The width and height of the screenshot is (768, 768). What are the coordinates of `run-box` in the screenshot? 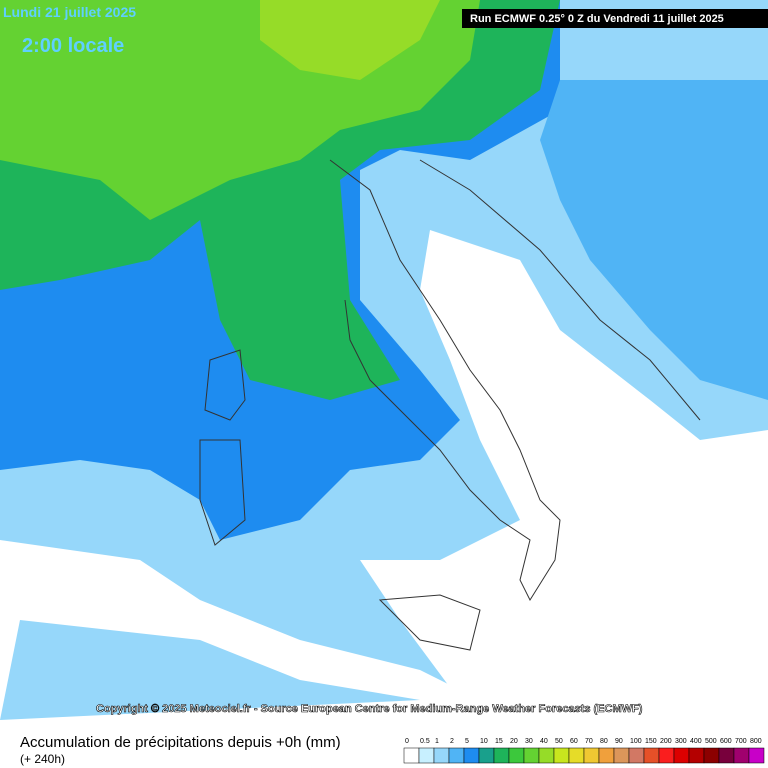 It's located at (615, 18).